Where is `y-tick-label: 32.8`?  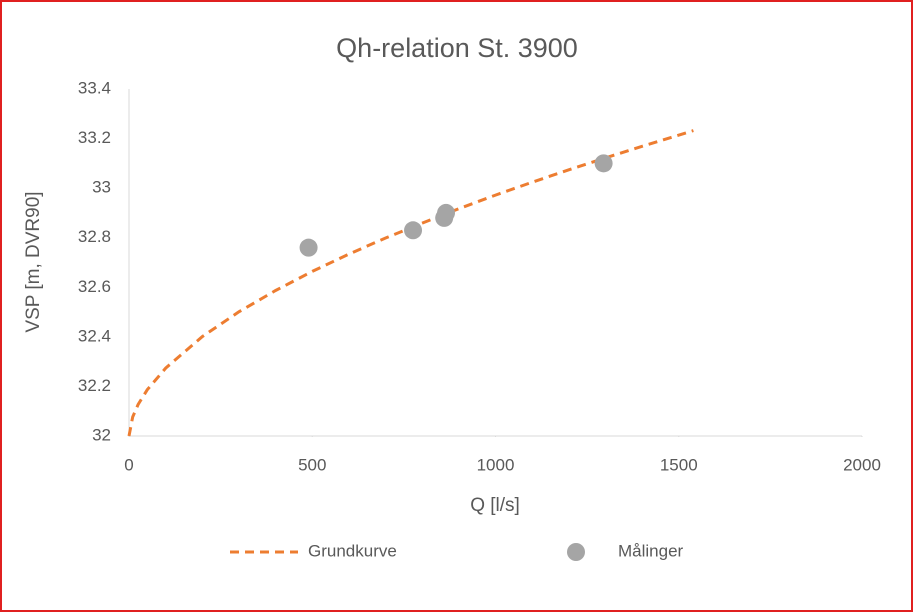
y-tick-label: 32.8 is located at coordinates (94, 236).